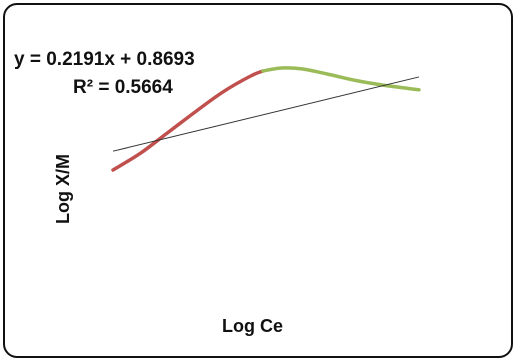 The height and width of the screenshot is (363, 519). What do you see at coordinates (63, 189) in the screenshot?
I see `y-axis-label: Log X/M` at bounding box center [63, 189].